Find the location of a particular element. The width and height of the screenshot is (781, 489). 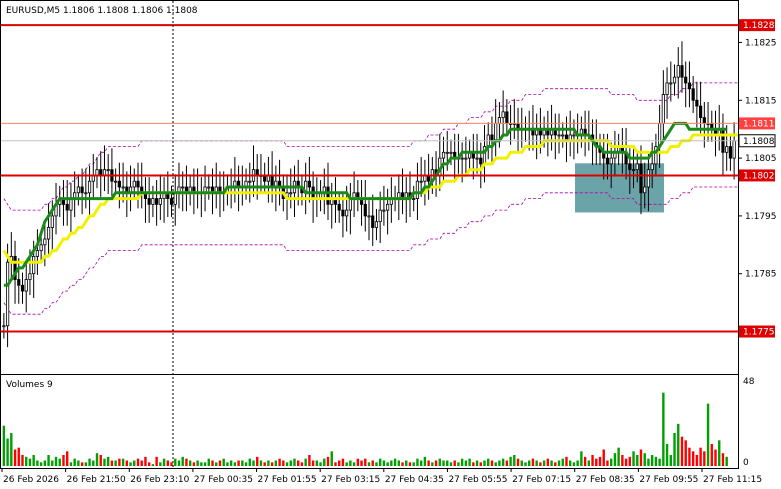

zone-rect is located at coordinates (619, 188).